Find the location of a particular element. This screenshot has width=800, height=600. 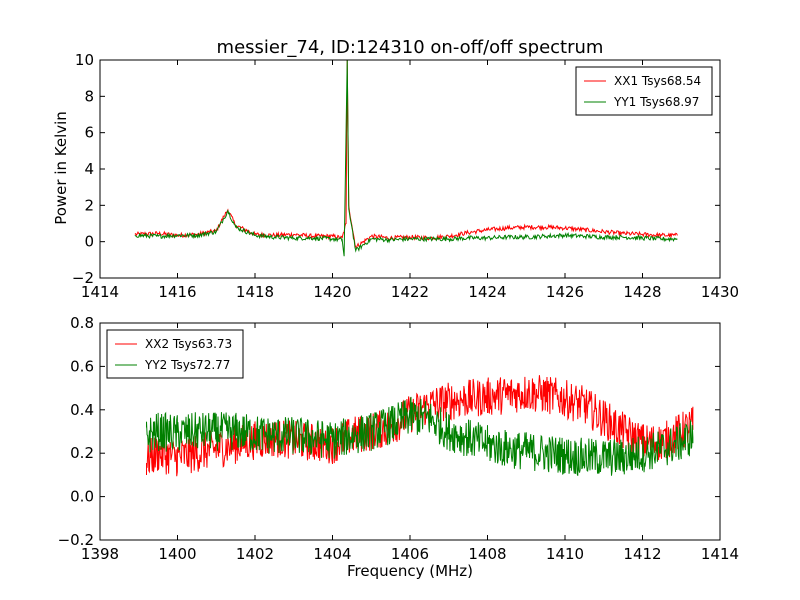

x-tick-label: 1400 is located at coordinates (177, 554).